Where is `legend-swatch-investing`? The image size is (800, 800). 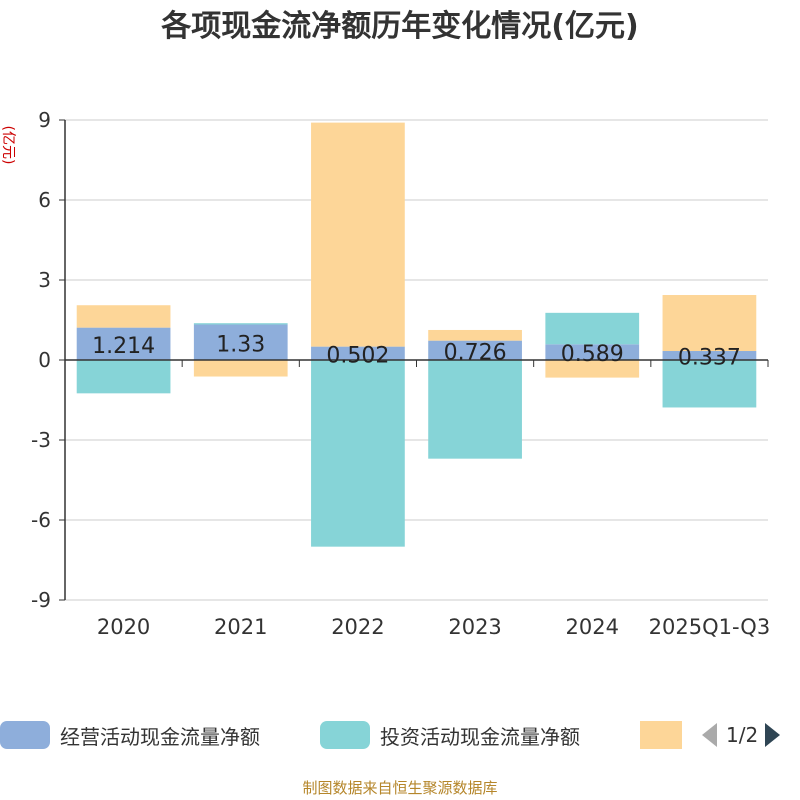
legend-swatch-investing is located at coordinates (345, 735).